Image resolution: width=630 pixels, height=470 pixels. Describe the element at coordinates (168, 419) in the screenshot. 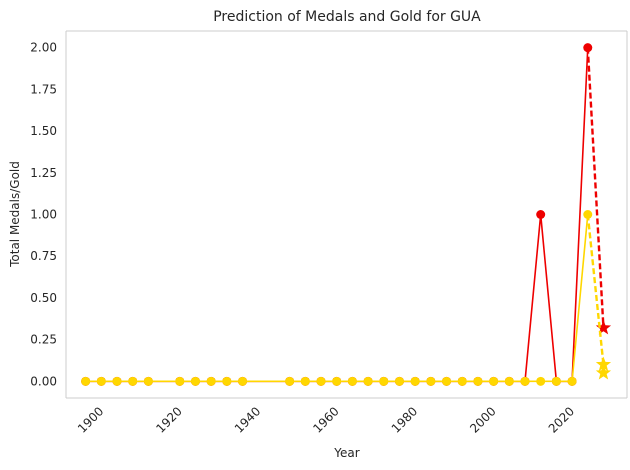

I see `x-tick-label: 1920` at that location.